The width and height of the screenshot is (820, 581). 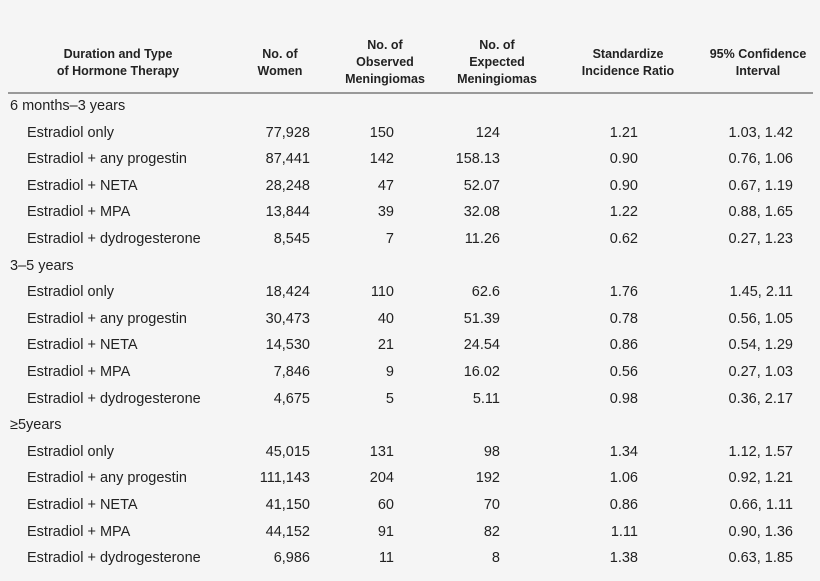 I want to click on ci-cell: 0.67, 1.19, so click(x=761, y=185).